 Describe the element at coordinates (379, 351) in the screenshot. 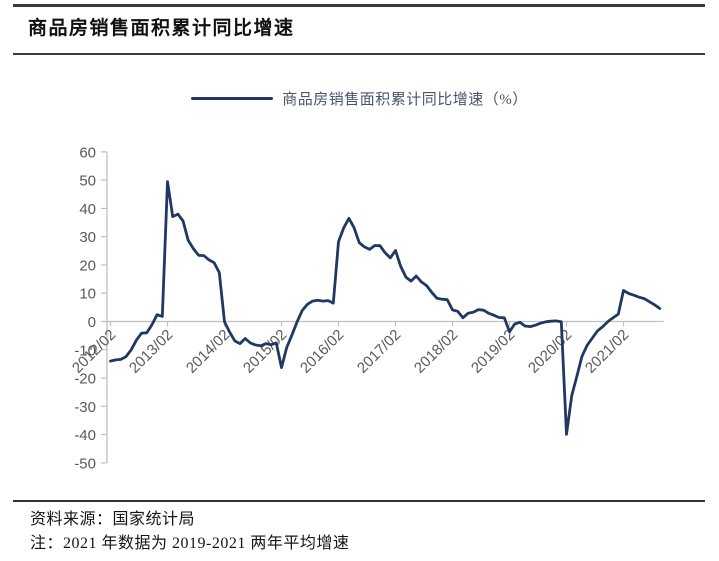

I see `x-tick-label: 2017/02` at that location.